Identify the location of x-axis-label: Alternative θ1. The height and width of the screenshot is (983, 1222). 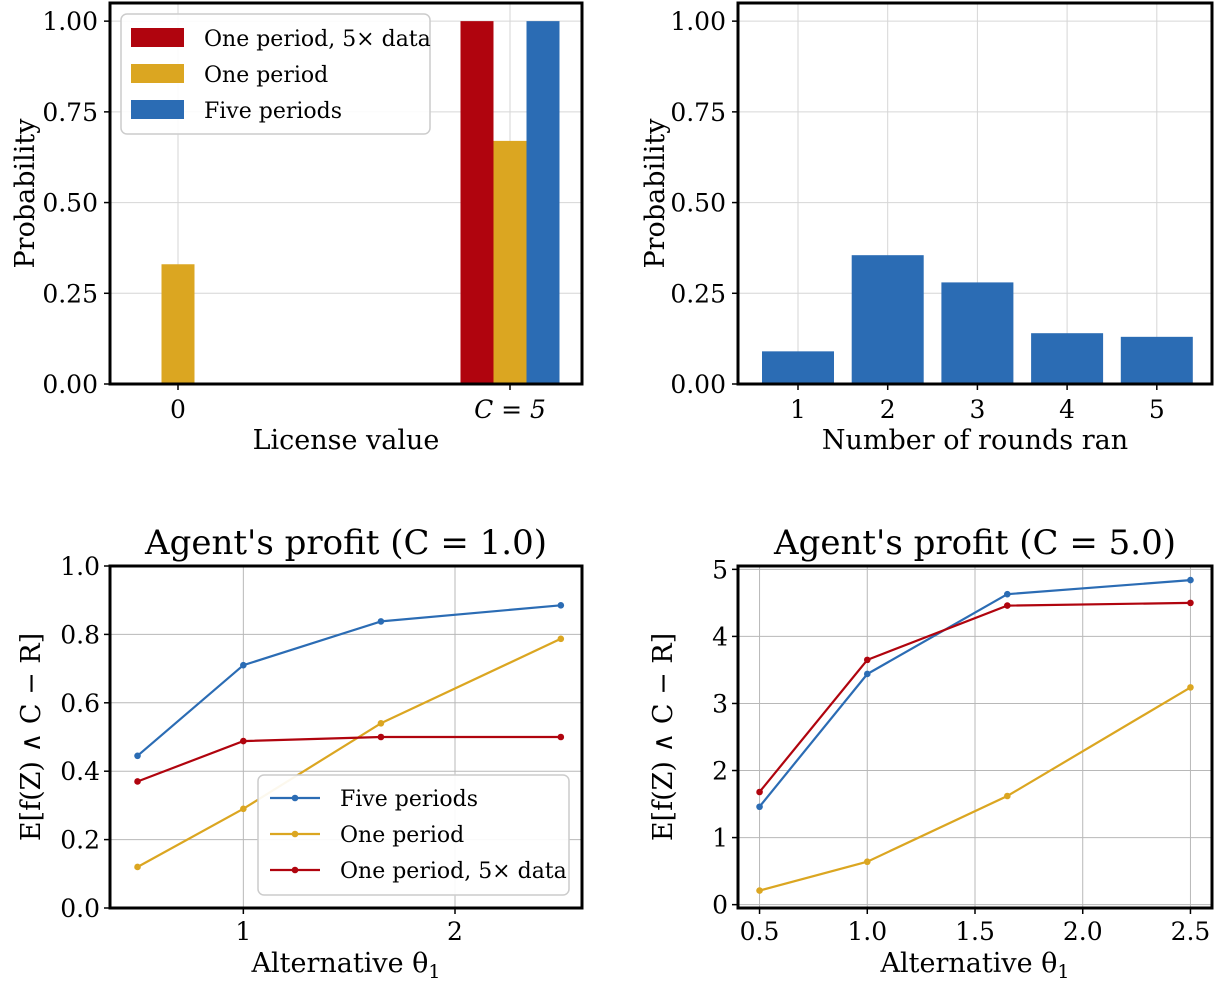
(345, 965).